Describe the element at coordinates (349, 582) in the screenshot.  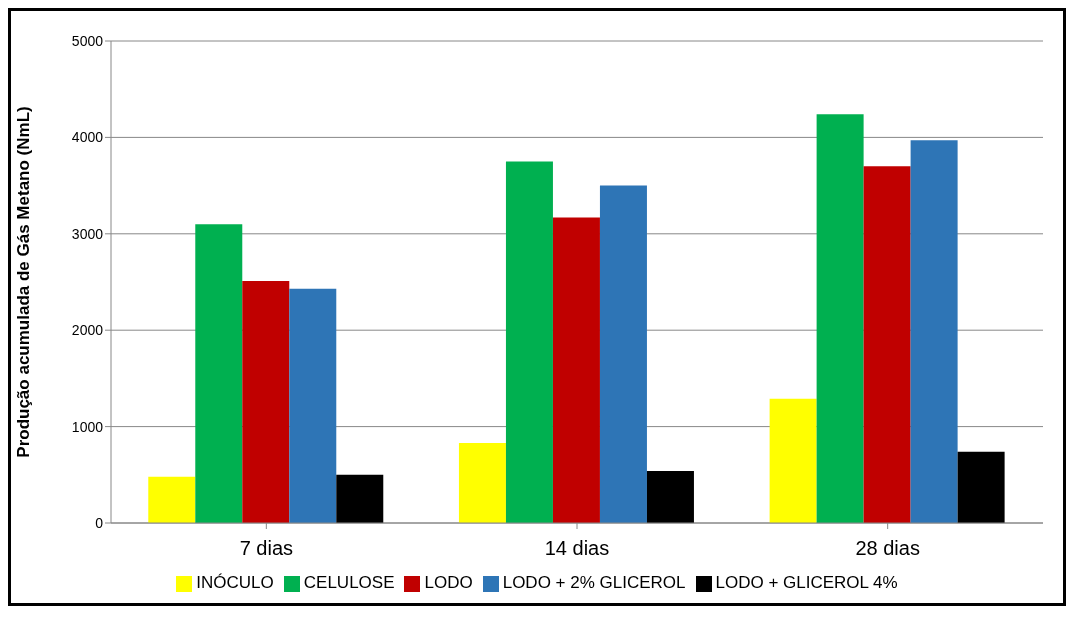
I see `legend-label: CELULOSE` at that location.